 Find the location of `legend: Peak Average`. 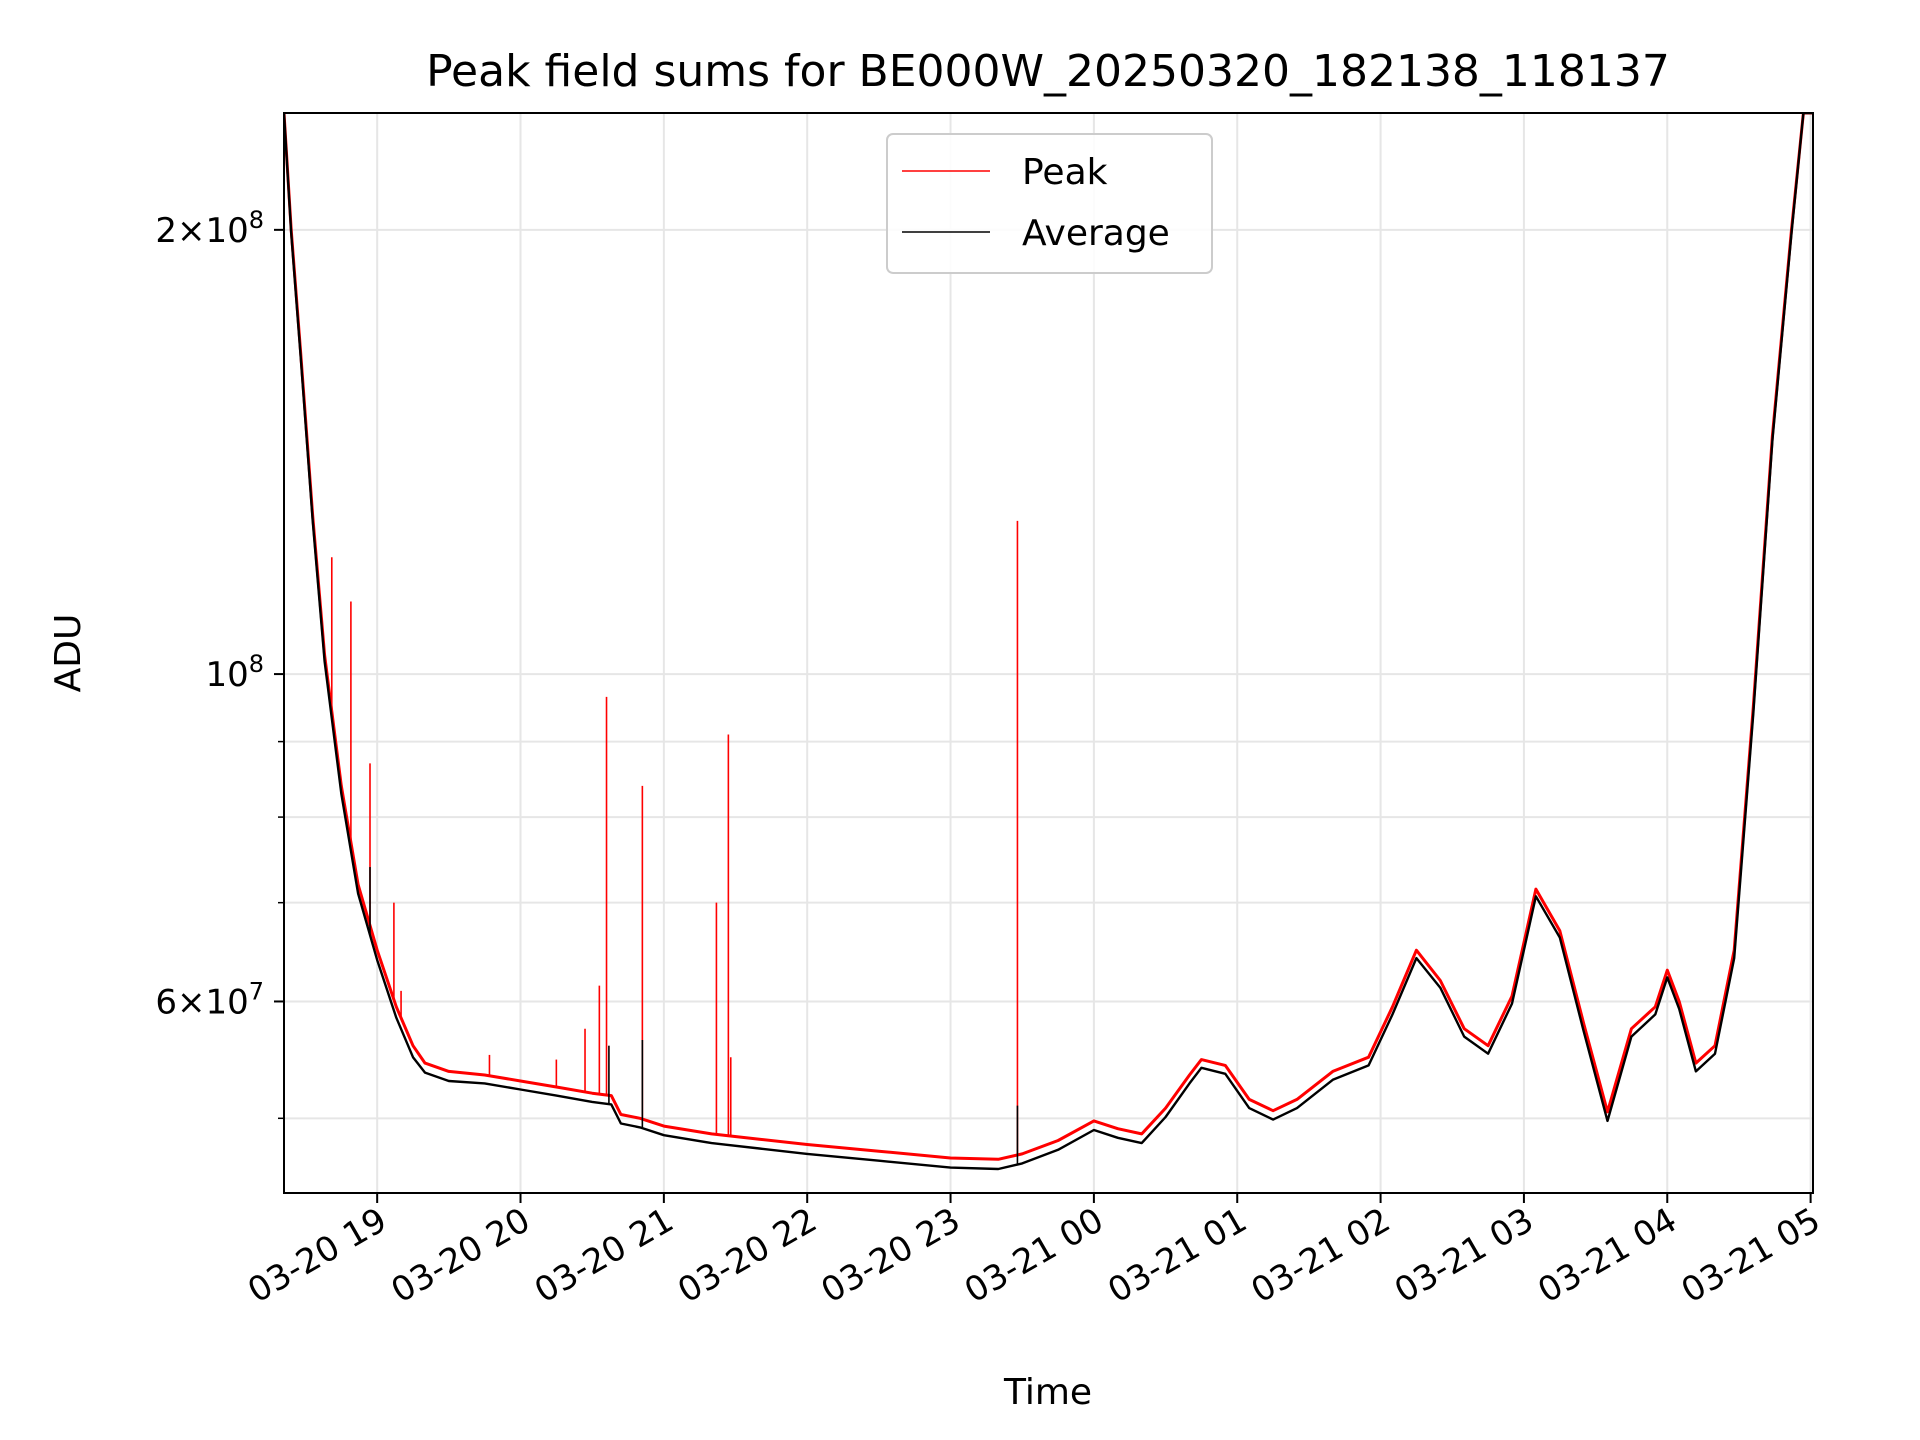

legend: Peak Average is located at coordinates (1049, 203).